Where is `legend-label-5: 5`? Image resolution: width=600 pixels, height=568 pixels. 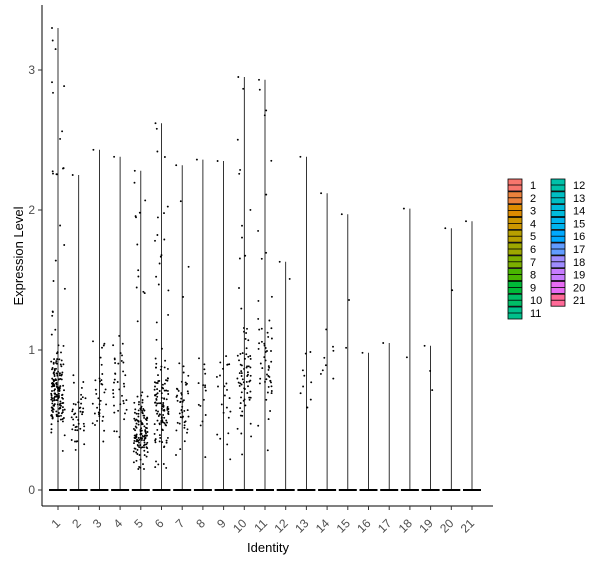 legend-label-5: 5 is located at coordinates (533, 237).